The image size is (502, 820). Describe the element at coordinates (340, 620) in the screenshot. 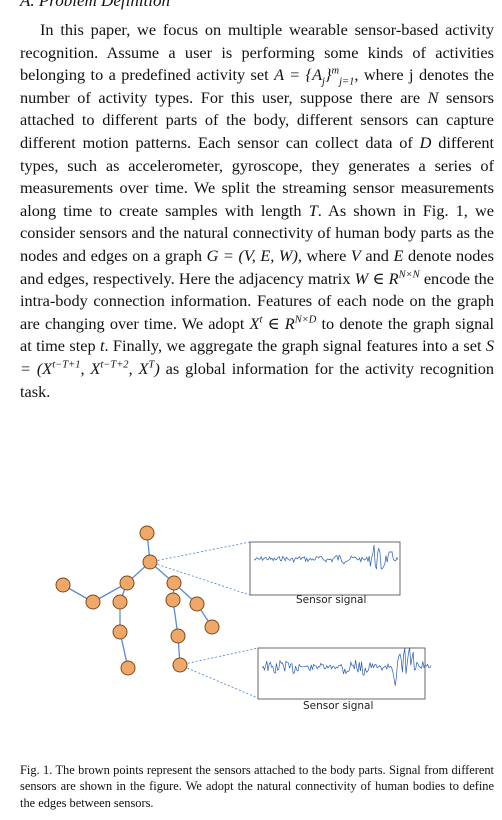

I see `signal-boxes` at that location.